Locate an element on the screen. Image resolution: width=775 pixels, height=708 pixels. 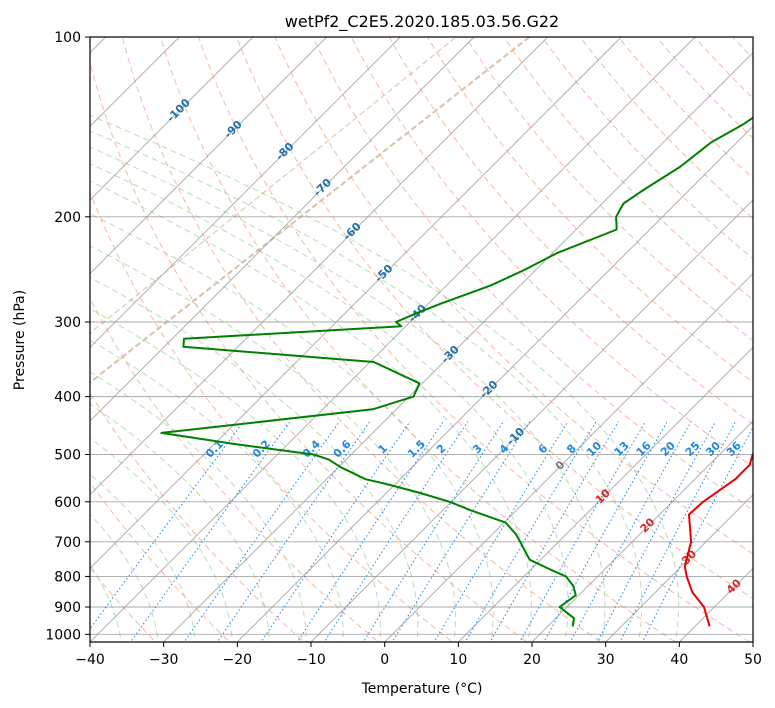
y-axis-label: Pressure (hPa) is located at coordinates (20, 340).